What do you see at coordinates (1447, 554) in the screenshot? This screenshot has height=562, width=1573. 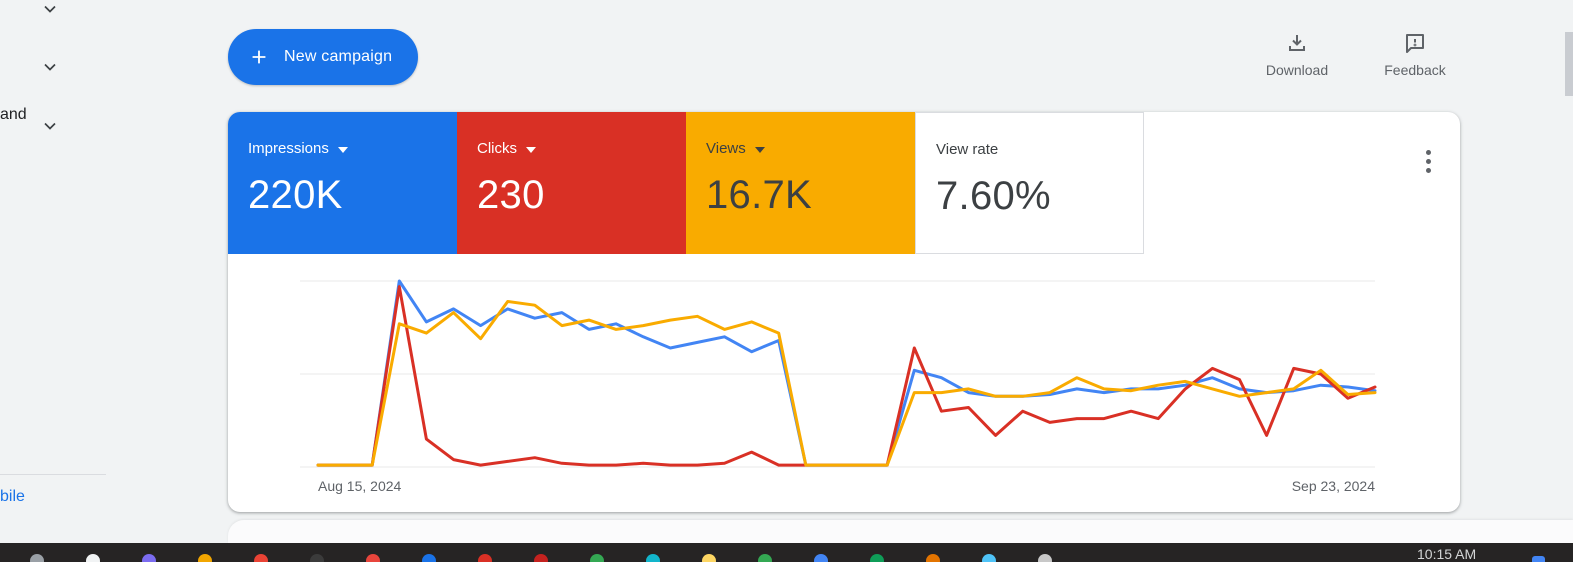 I see `taskbar-clock: 10:15 AM` at bounding box center [1447, 554].